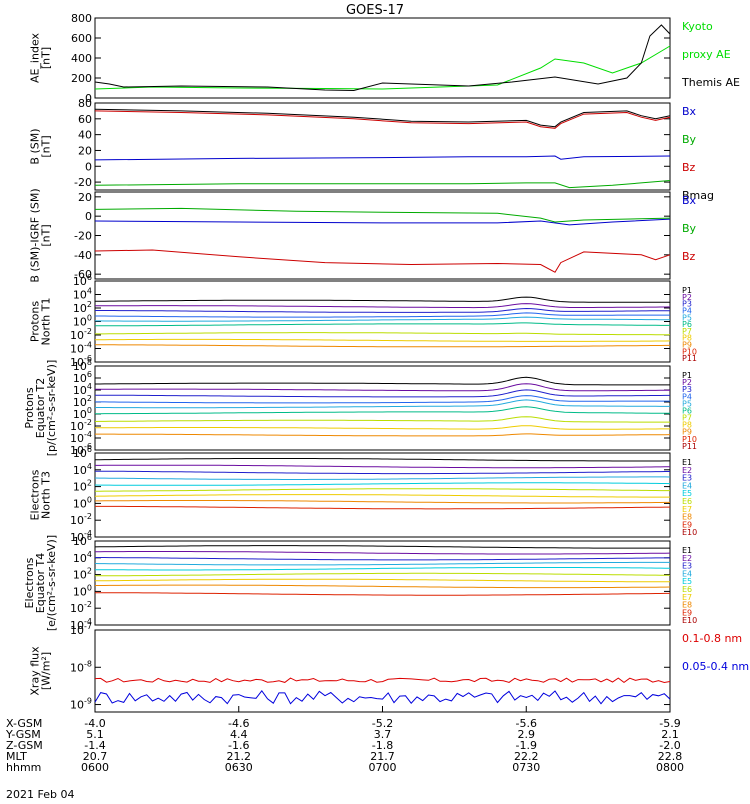 This screenshot has height=804, width=750. What do you see at coordinates (687, 310) in the screenshot?
I see `legend-entry: P4` at bounding box center [687, 310].